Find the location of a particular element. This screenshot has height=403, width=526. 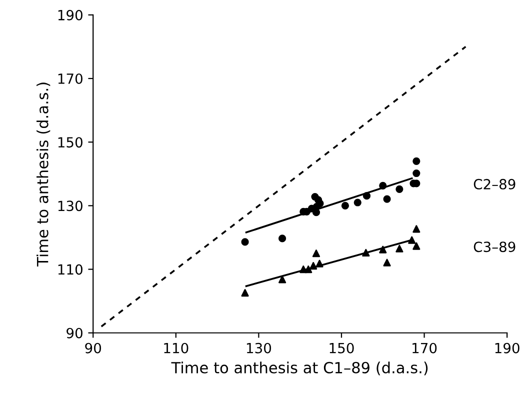

y-tick-label: 130 is located at coordinates (70, 206).